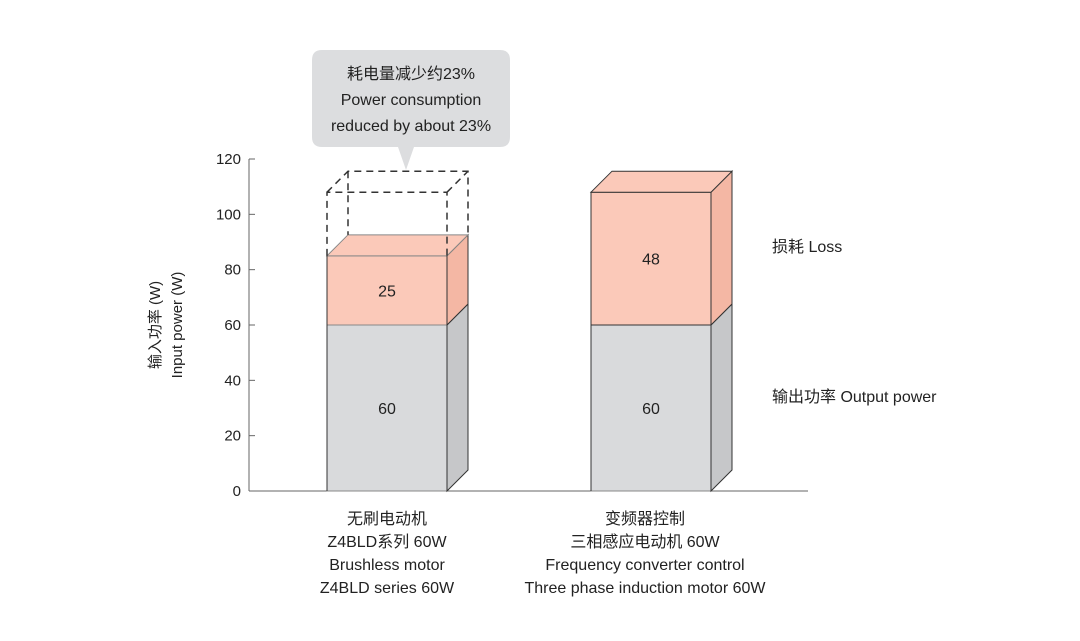 This screenshot has height=641, width=1080. I want to click on bar-value-label: 48, so click(651, 260).